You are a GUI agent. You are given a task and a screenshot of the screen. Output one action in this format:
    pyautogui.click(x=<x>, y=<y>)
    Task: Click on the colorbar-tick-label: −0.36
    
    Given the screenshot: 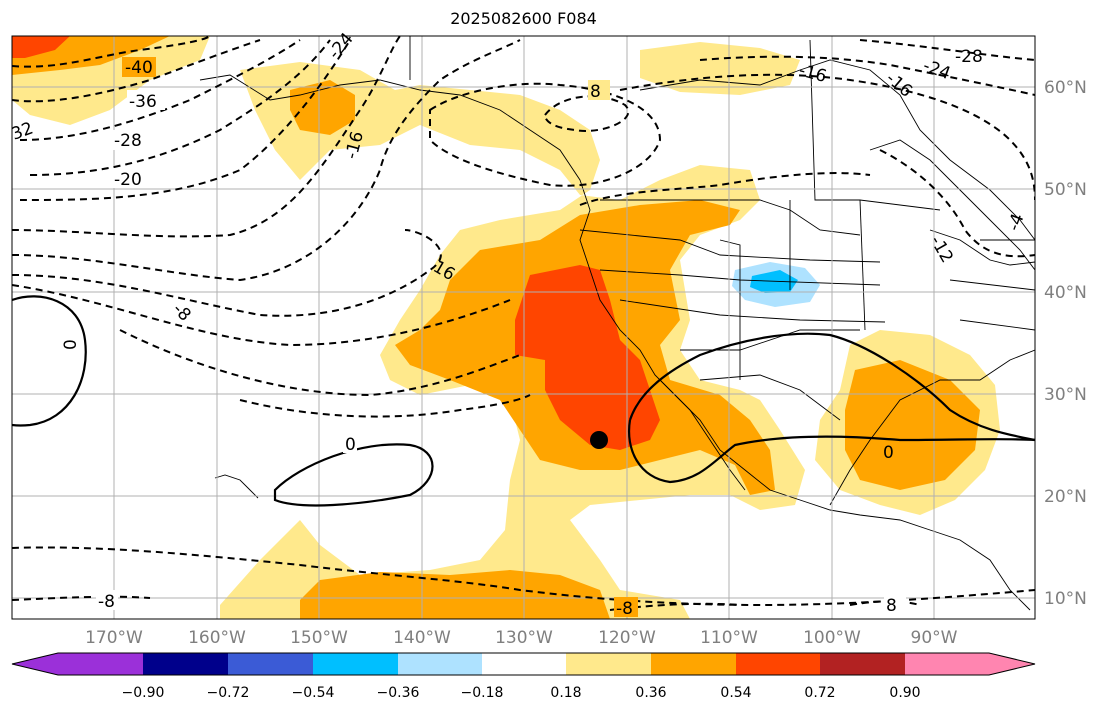 What is the action you would take?
    pyautogui.click(x=398, y=693)
    